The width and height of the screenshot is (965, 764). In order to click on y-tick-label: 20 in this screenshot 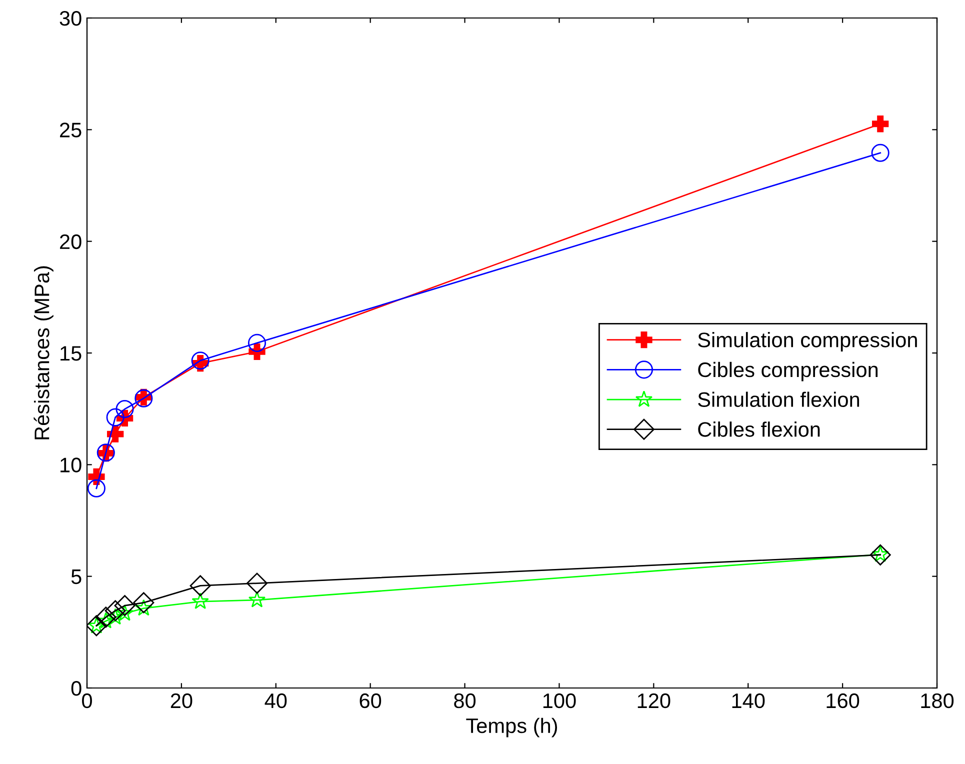, I will do `click(71, 242)`.